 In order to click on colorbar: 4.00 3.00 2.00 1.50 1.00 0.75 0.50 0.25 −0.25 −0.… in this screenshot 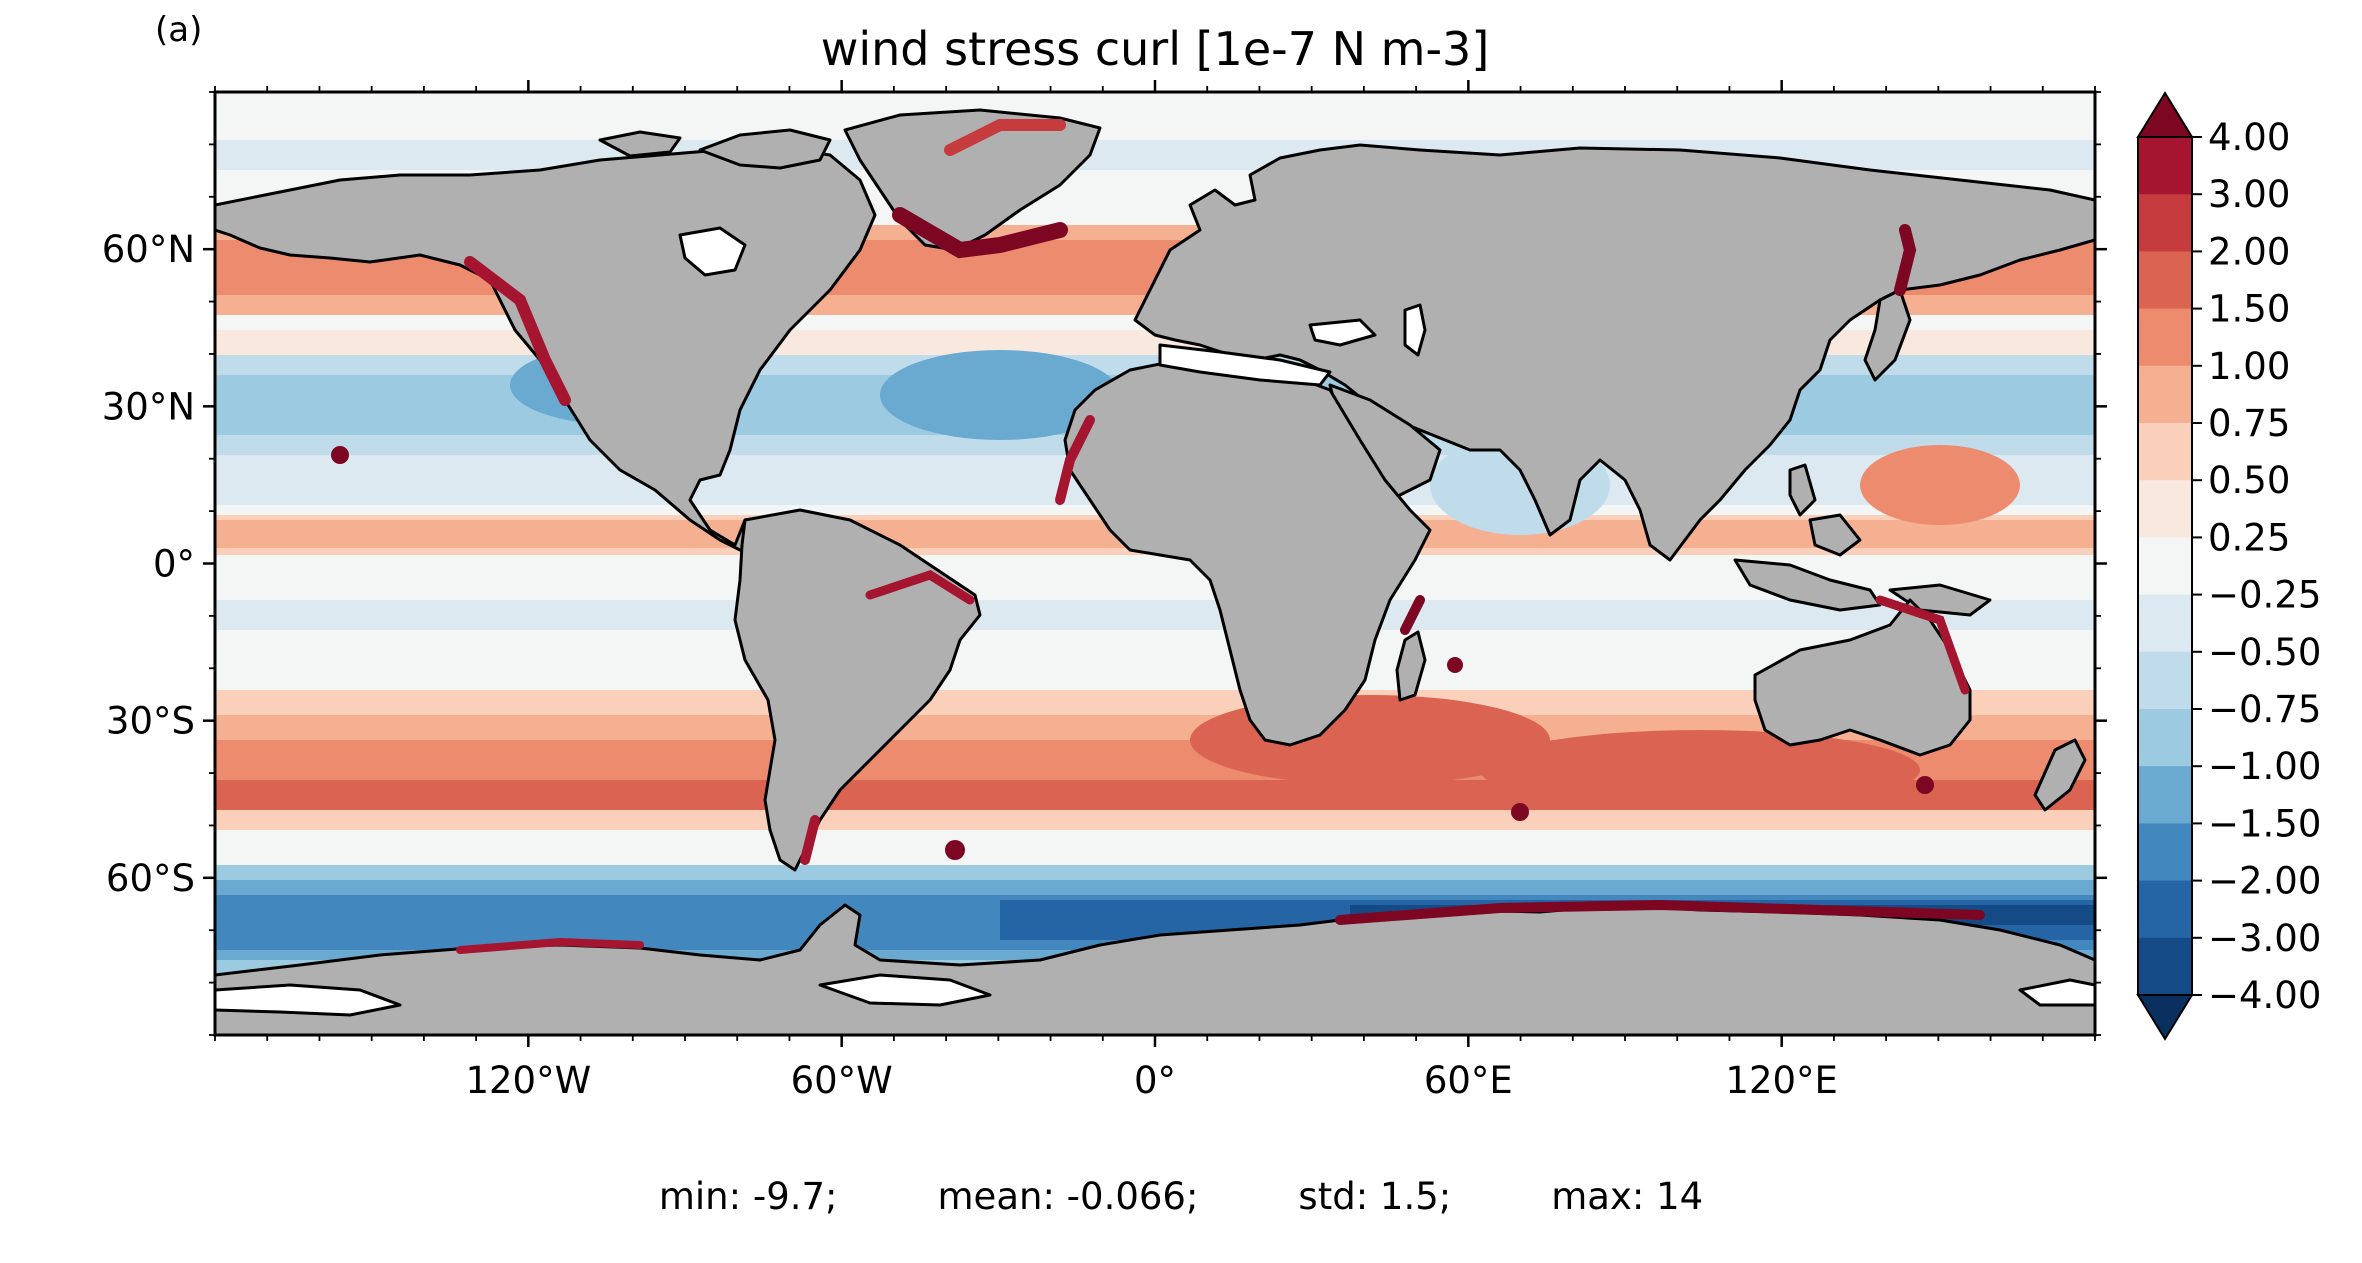, I will do `click(2228, 566)`.